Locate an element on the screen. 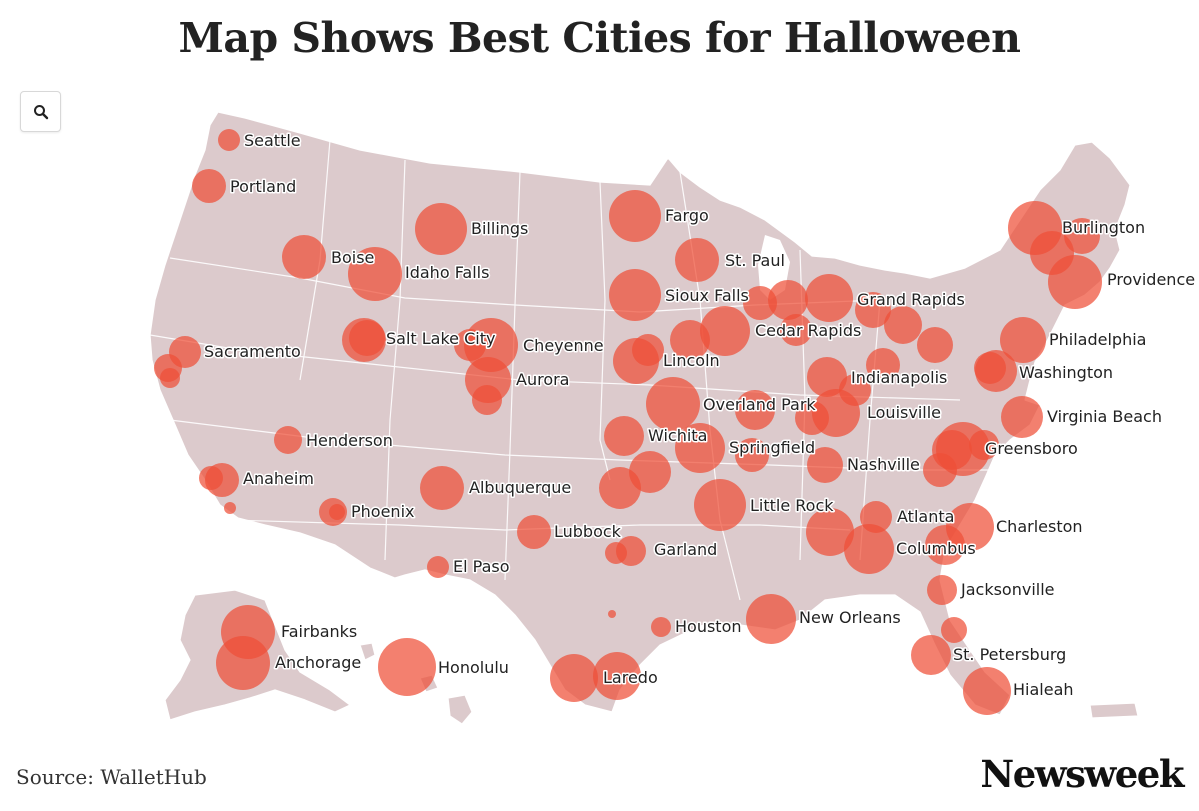 The height and width of the screenshot is (811, 1199). newsweek-logo: Newsweek is located at coordinates (1082, 774).